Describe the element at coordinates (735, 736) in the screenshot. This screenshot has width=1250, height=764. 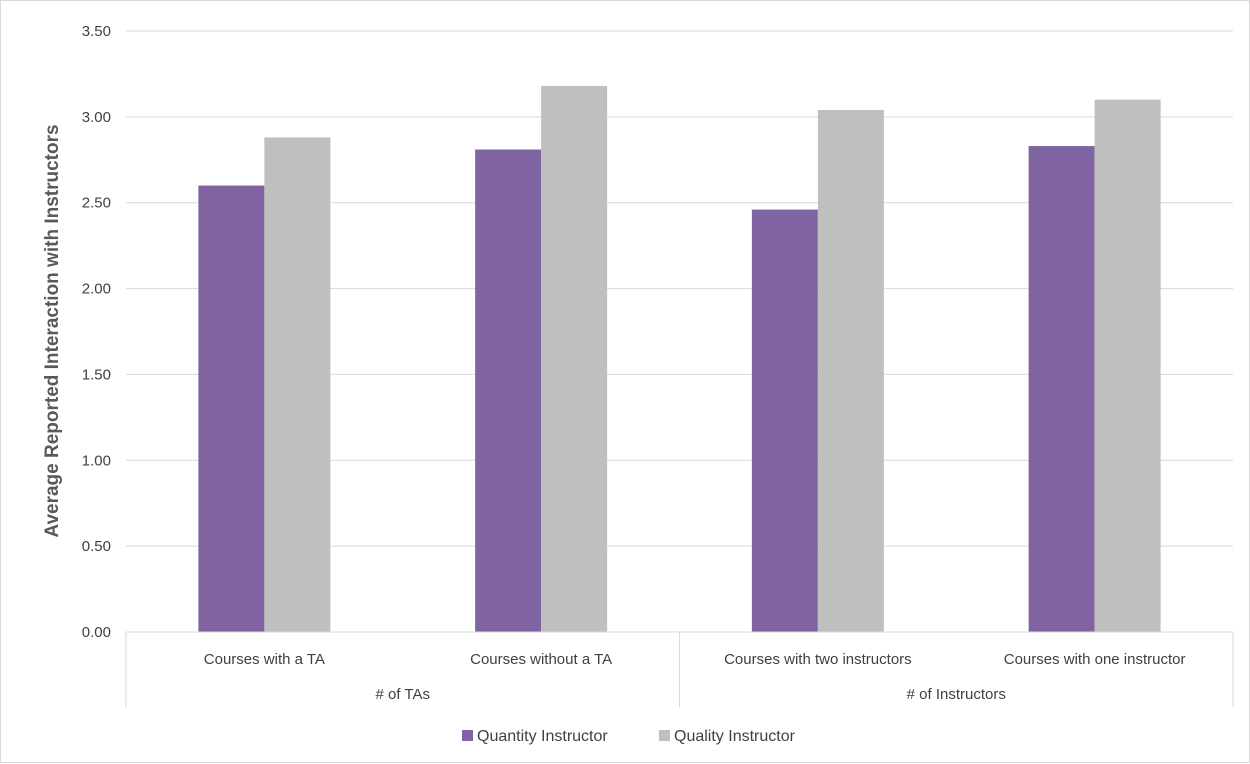
I see `legend-label-quality: Quality Instructor` at that location.